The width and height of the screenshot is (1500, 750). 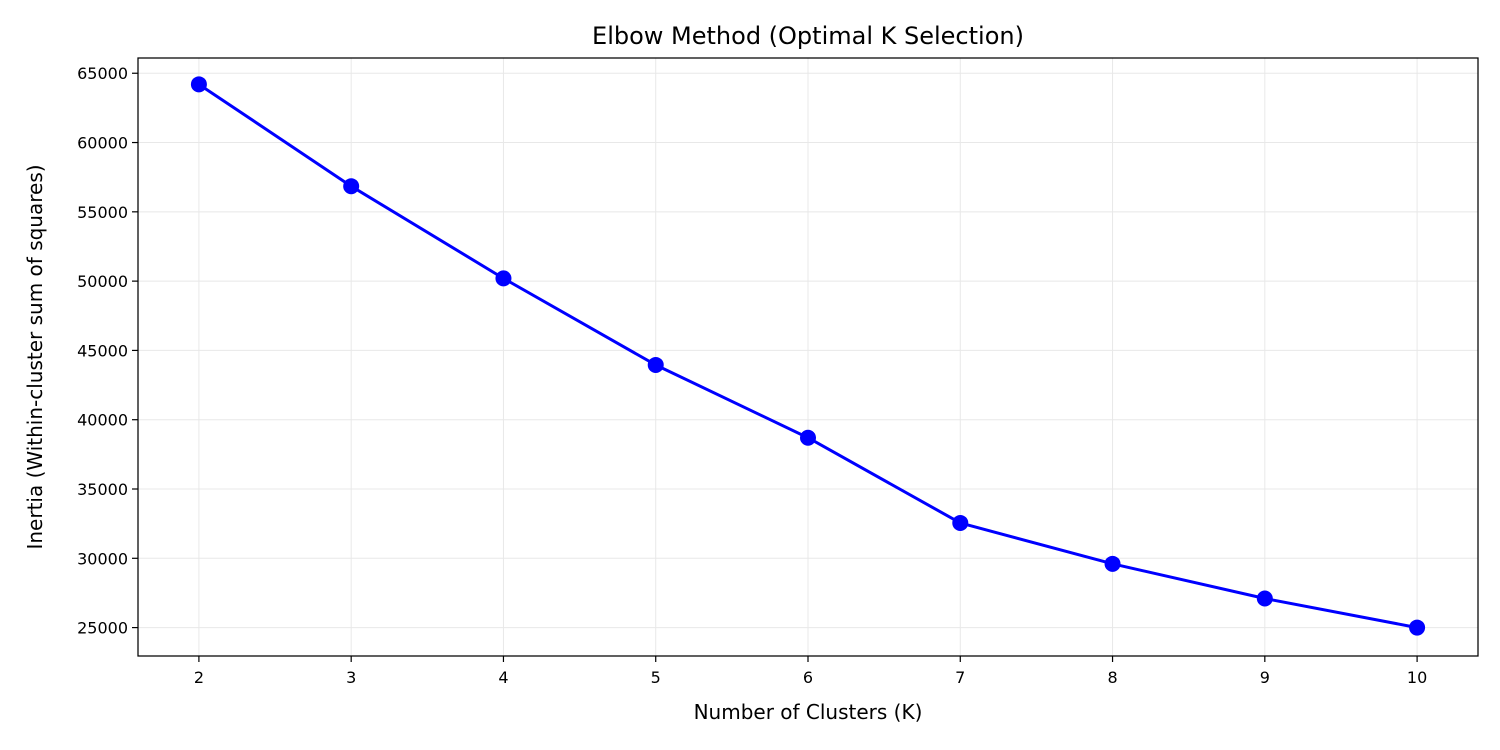 I want to click on x-tick-label: 10, so click(x=1417, y=677).